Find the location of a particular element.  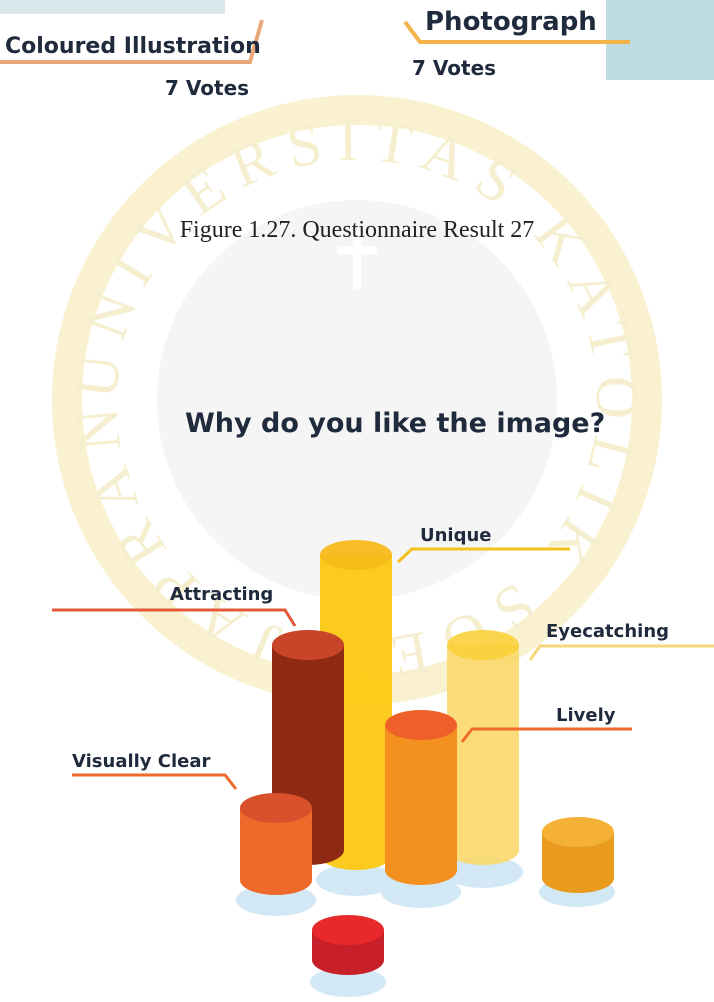

watermark-cross is located at coordinates (357, 260).